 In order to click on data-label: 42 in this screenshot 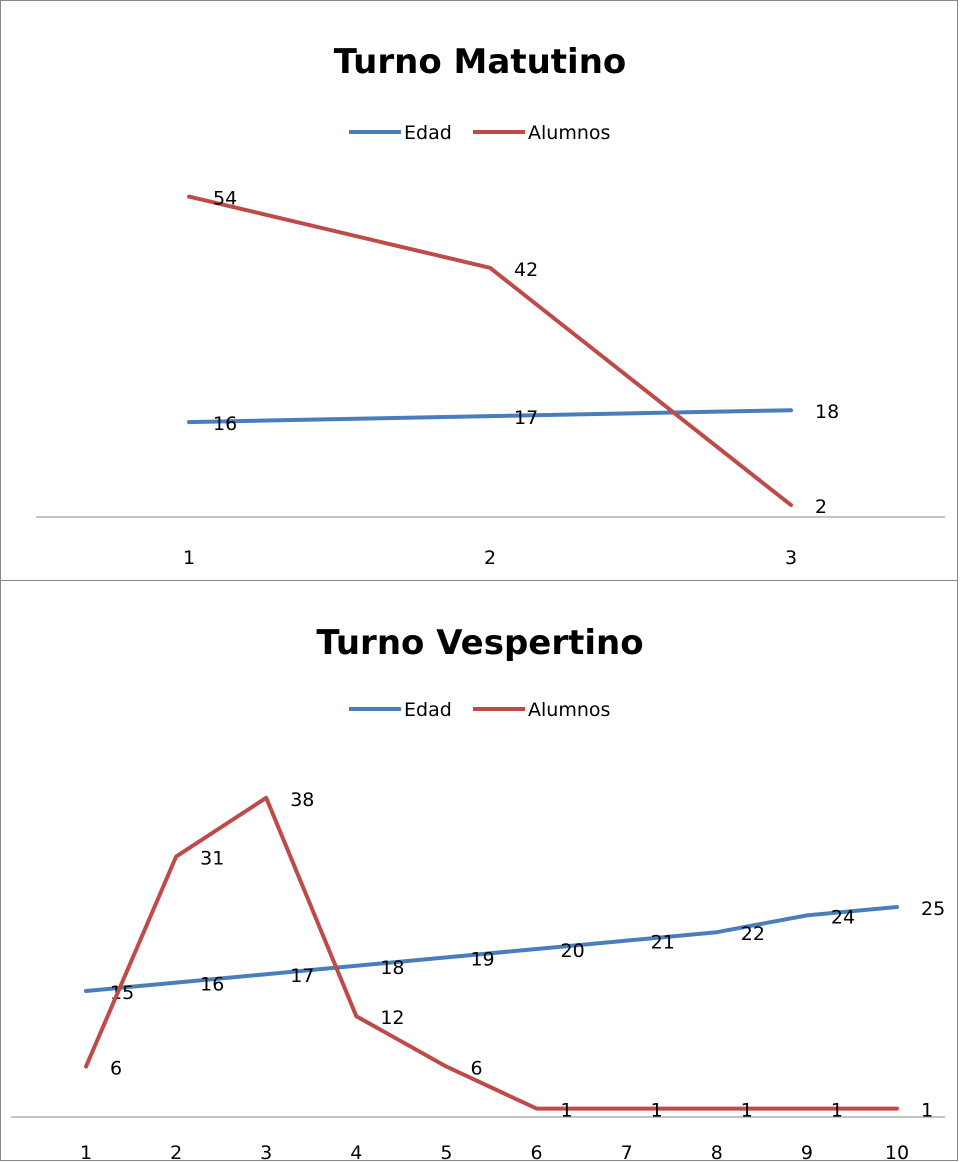, I will do `click(526, 270)`.